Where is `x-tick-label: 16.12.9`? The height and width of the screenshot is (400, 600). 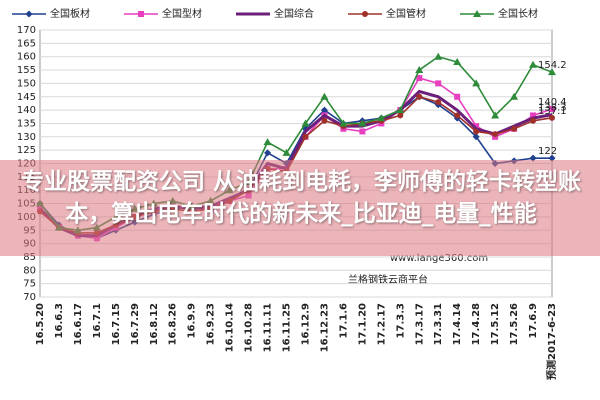
x-tick-label: 16.12.9 is located at coordinates (305, 324).